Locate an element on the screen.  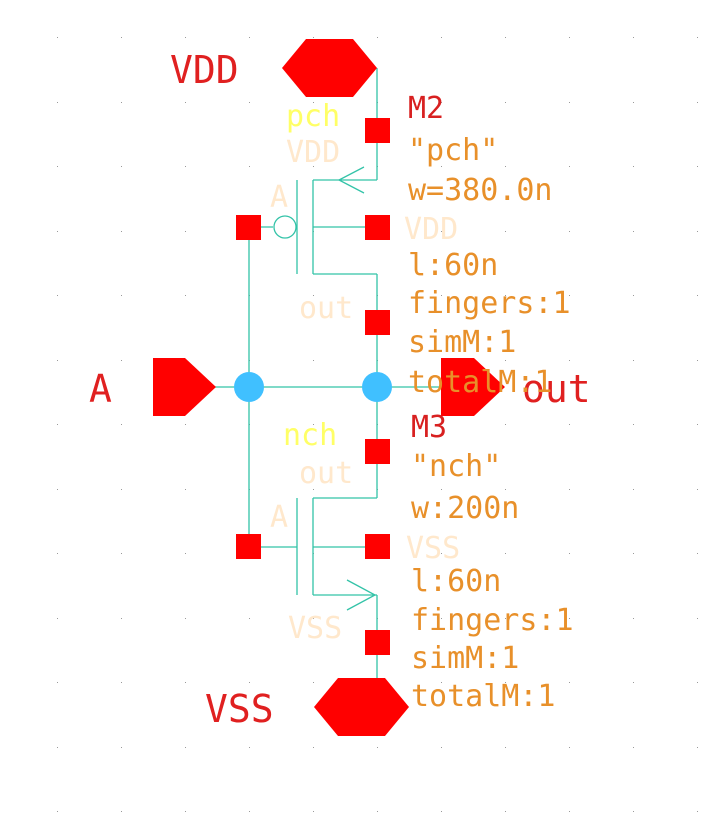
pmos-instance-name: M2 is located at coordinates (426, 108).